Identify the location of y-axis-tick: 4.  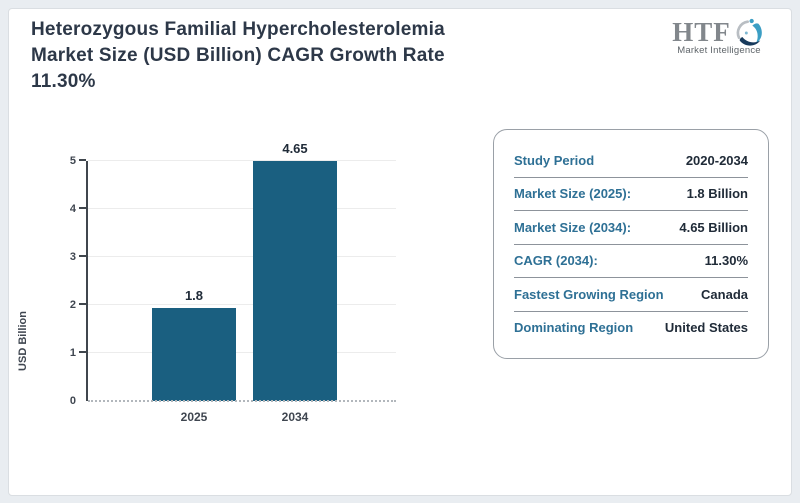
(72, 209).